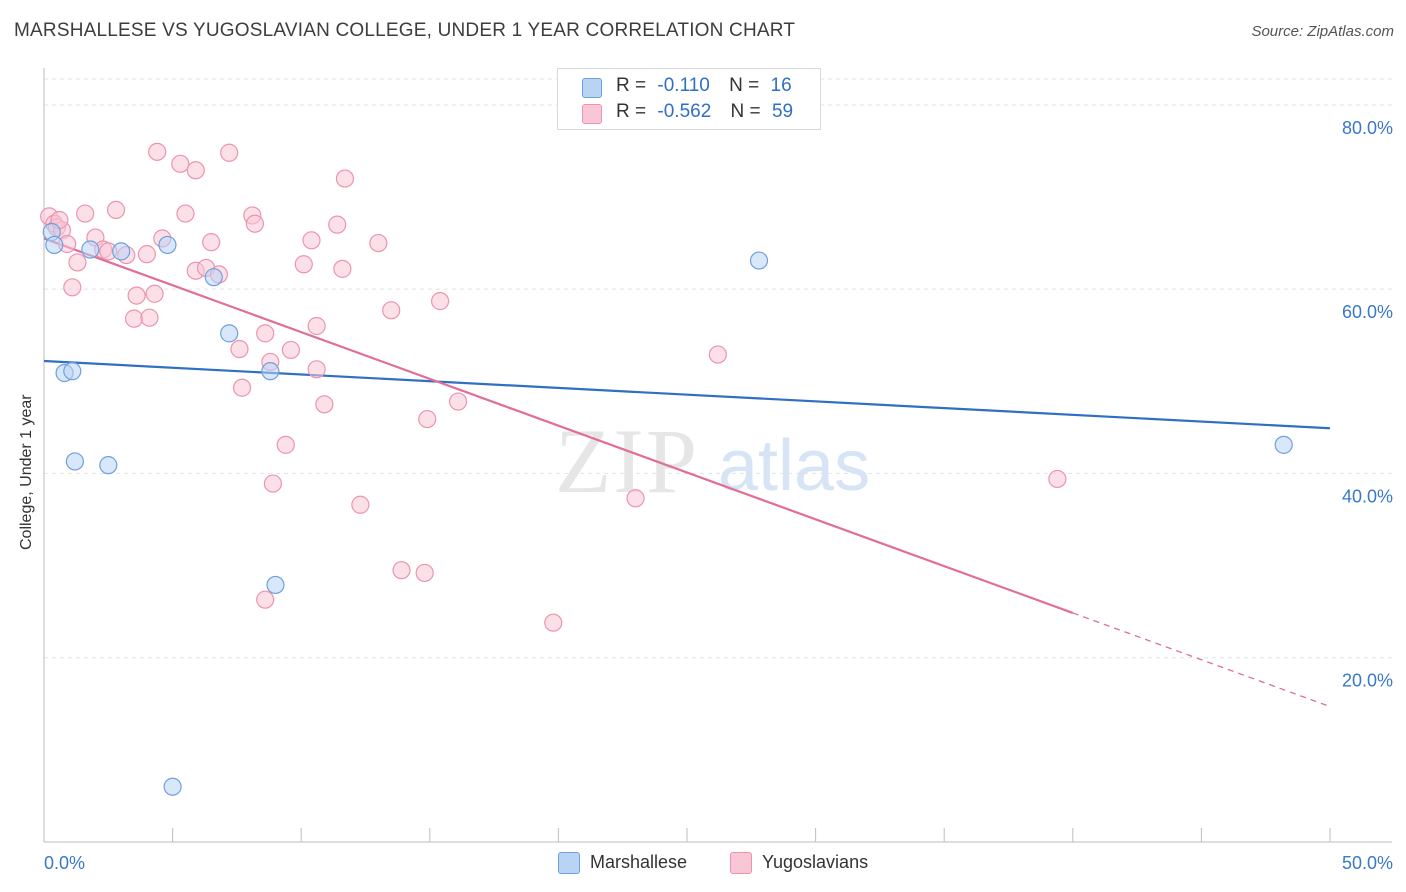 This screenshot has height=892, width=1406. Describe the element at coordinates (1322, 31) in the screenshot. I see `source-credit: Source: ZipAtlas.com` at that location.